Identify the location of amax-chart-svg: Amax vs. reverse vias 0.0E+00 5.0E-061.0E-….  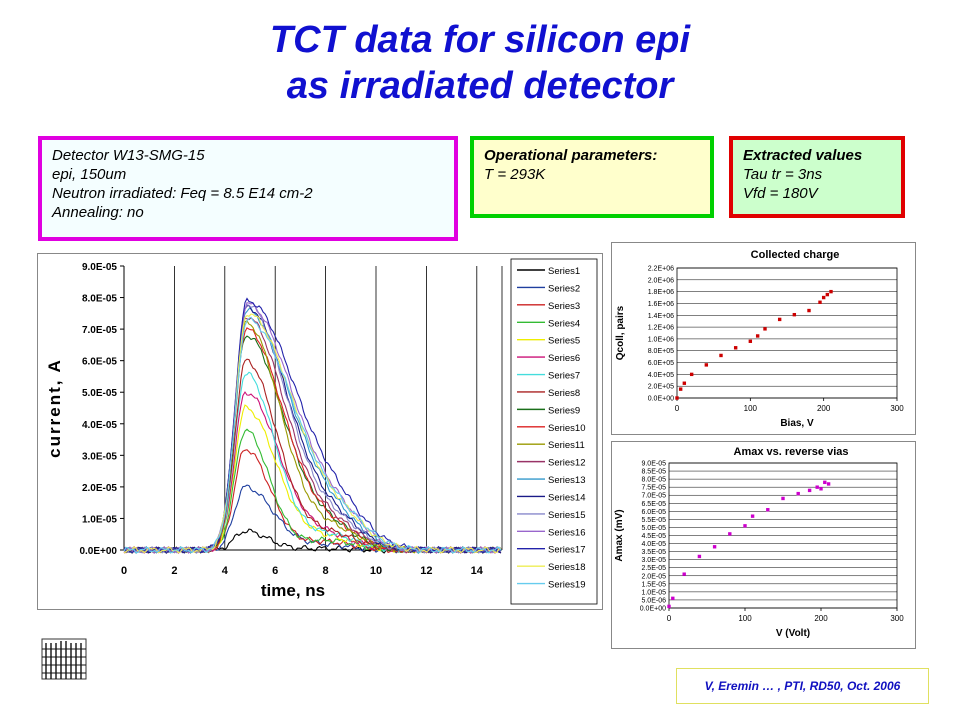
(763, 545).